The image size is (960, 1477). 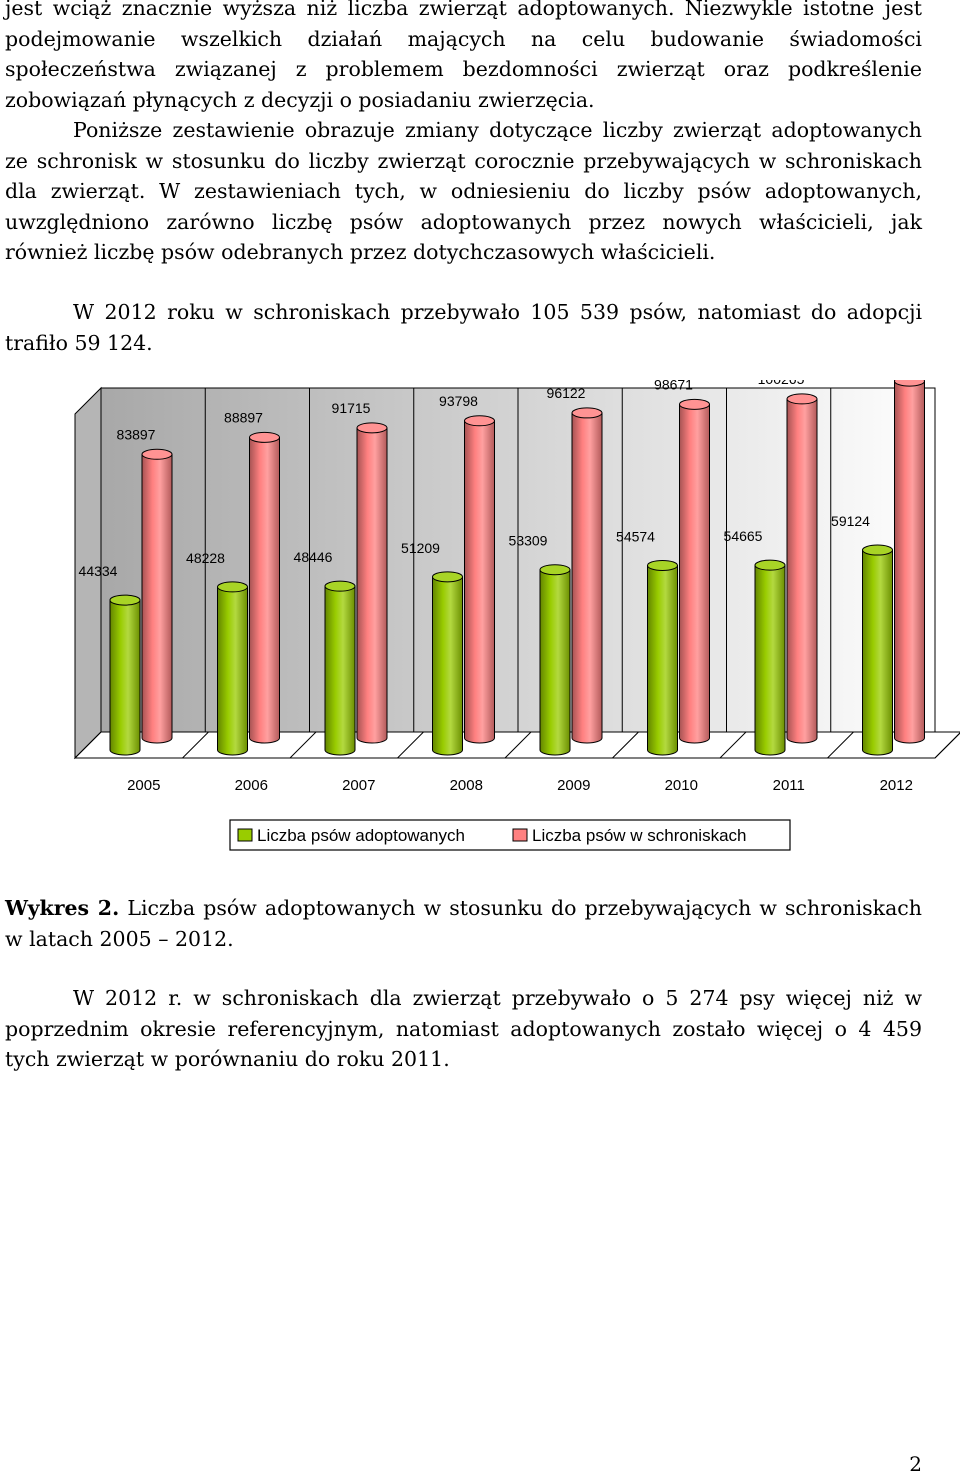 I want to click on legend-label: Liczba psów w schroniskach, so click(x=639, y=835).